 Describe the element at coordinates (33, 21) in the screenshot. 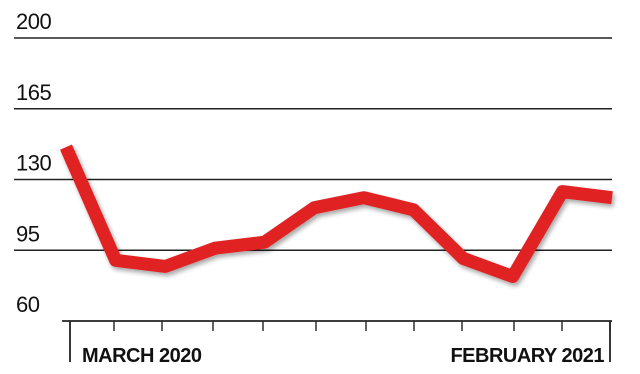

I see `y-tick-label-200: 200` at that location.